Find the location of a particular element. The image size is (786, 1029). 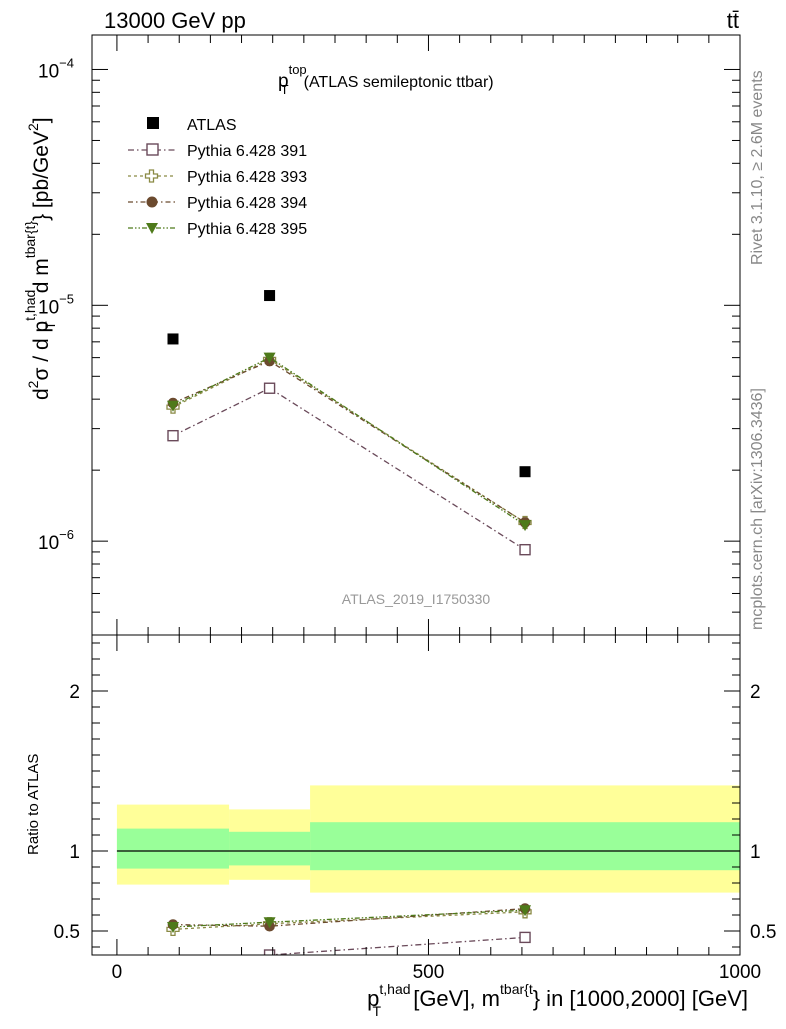

legend-label-391: Pythia 6.428 391 is located at coordinates (247, 151).